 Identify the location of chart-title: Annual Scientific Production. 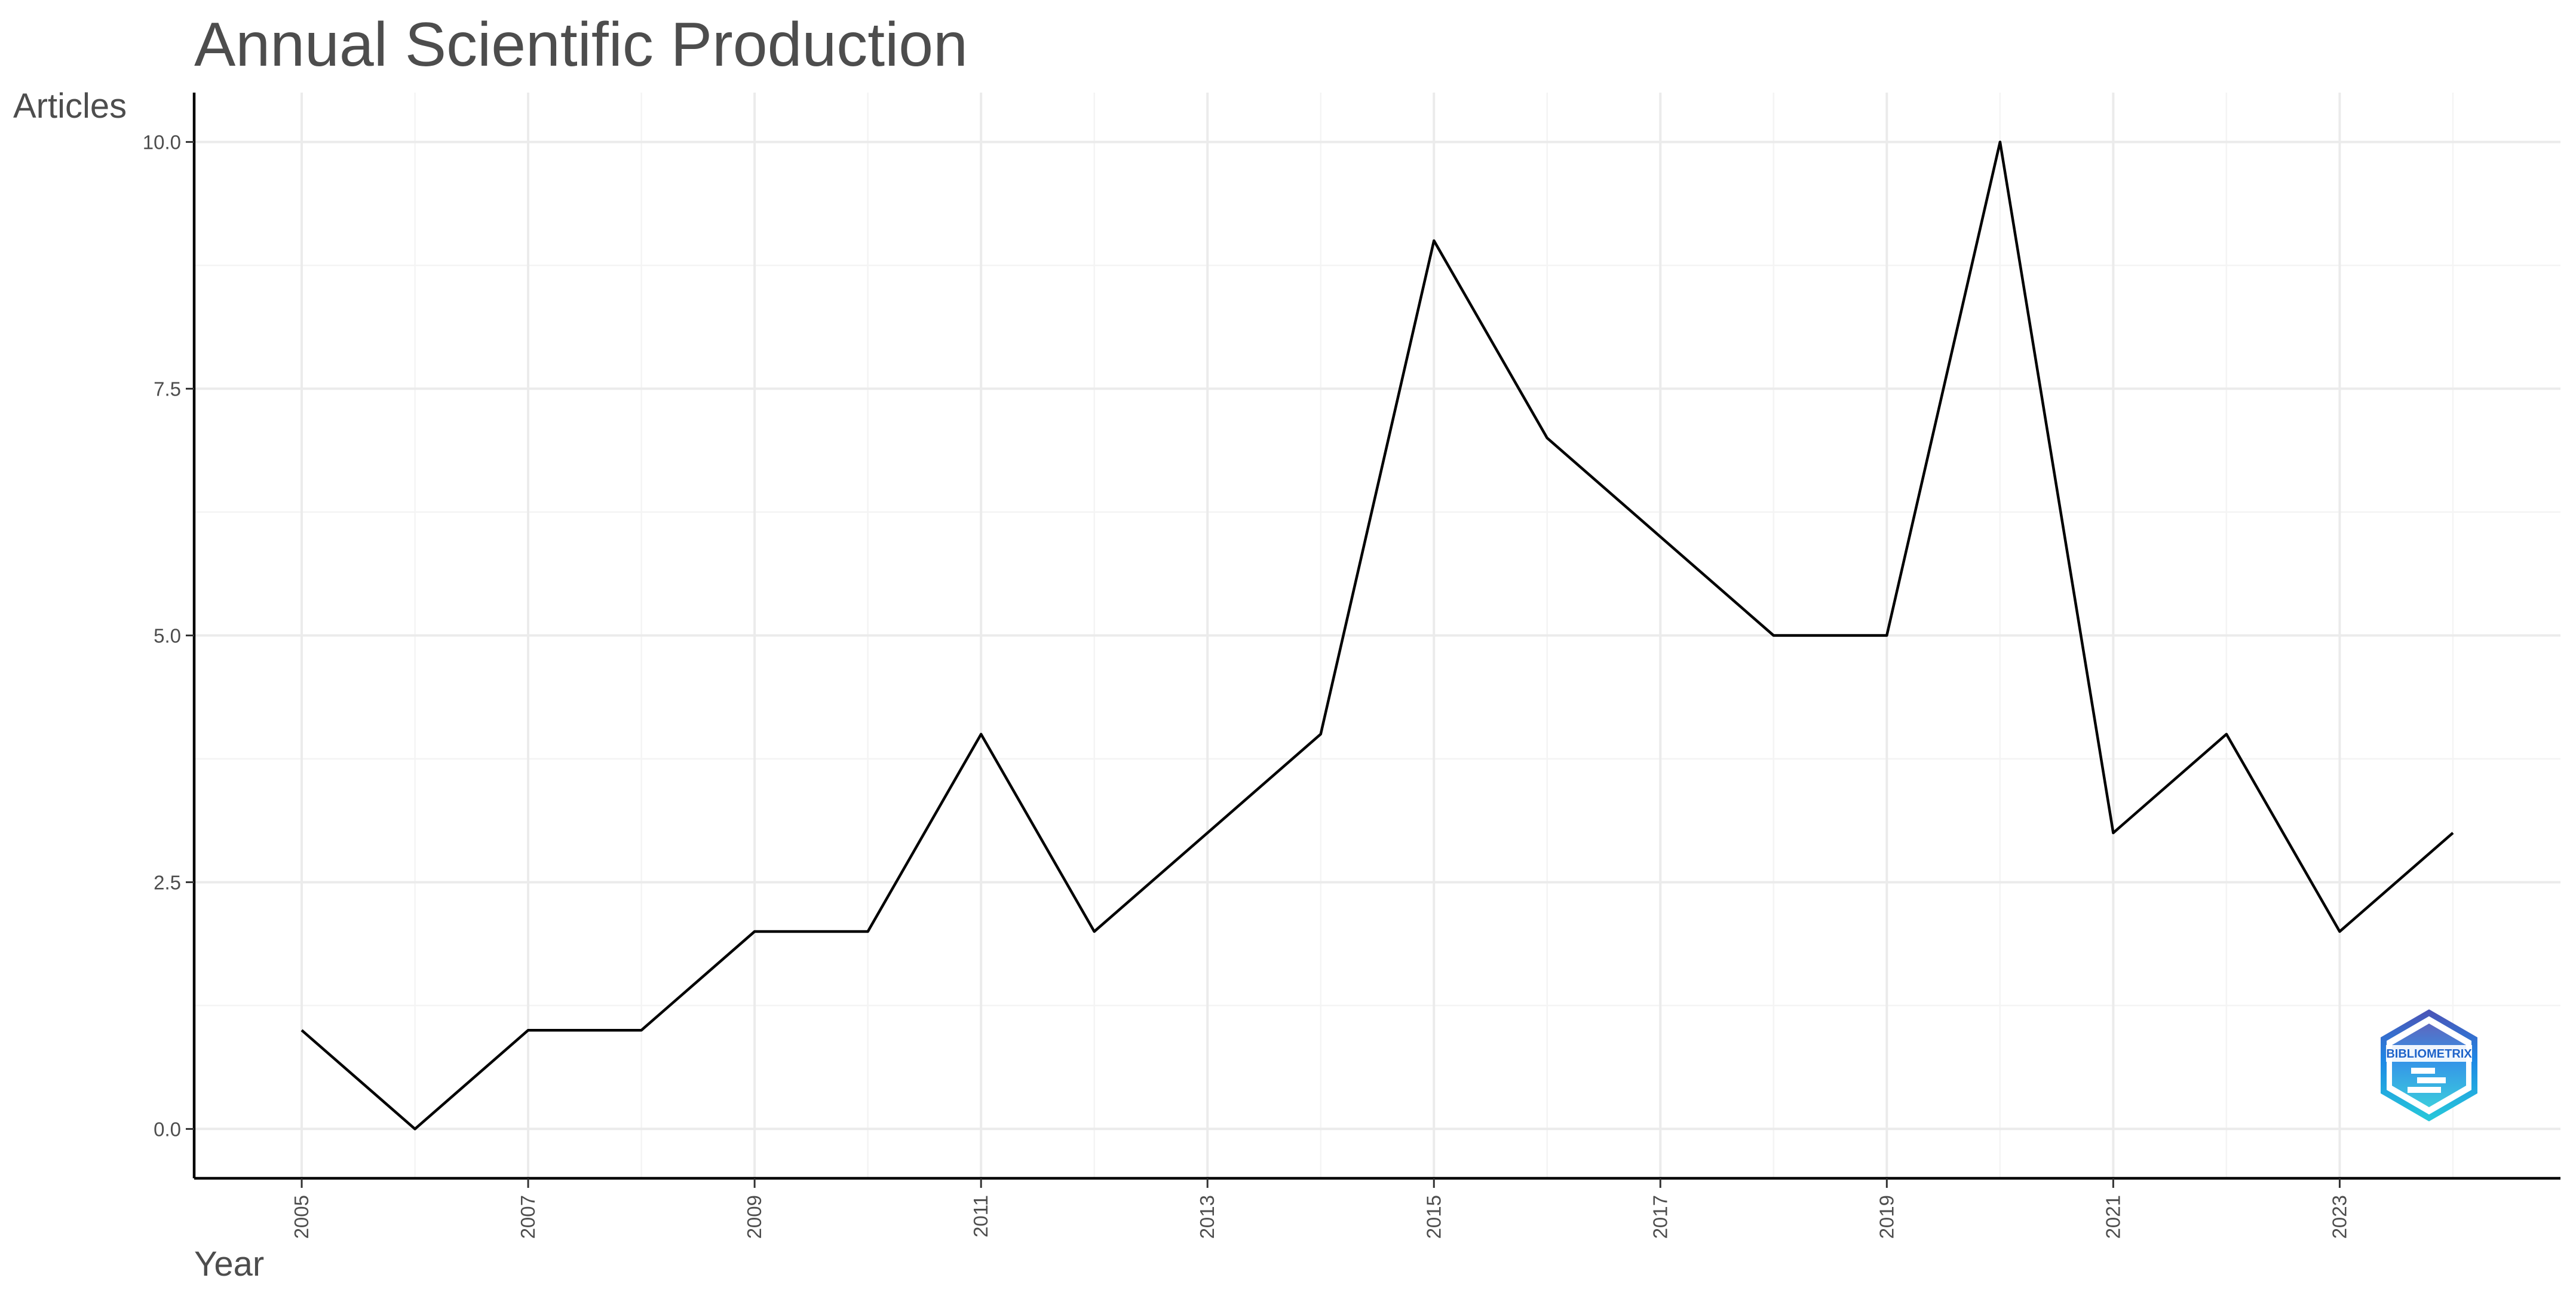
(581, 44).